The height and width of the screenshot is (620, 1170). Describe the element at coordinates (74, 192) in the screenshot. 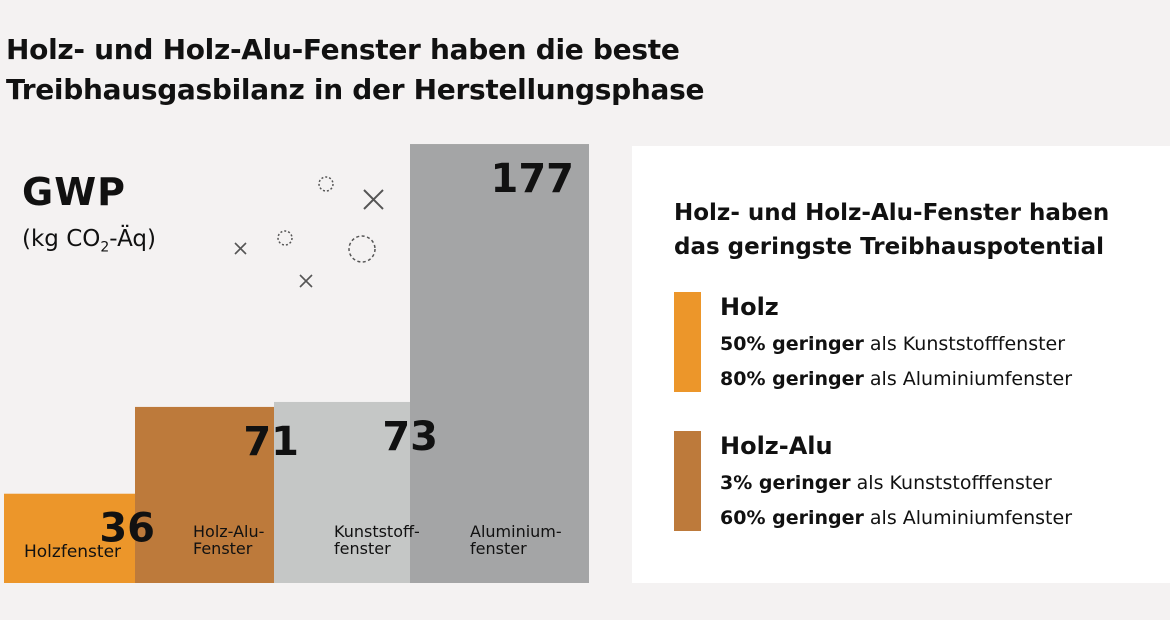

I see `gwp-label: GWP` at that location.